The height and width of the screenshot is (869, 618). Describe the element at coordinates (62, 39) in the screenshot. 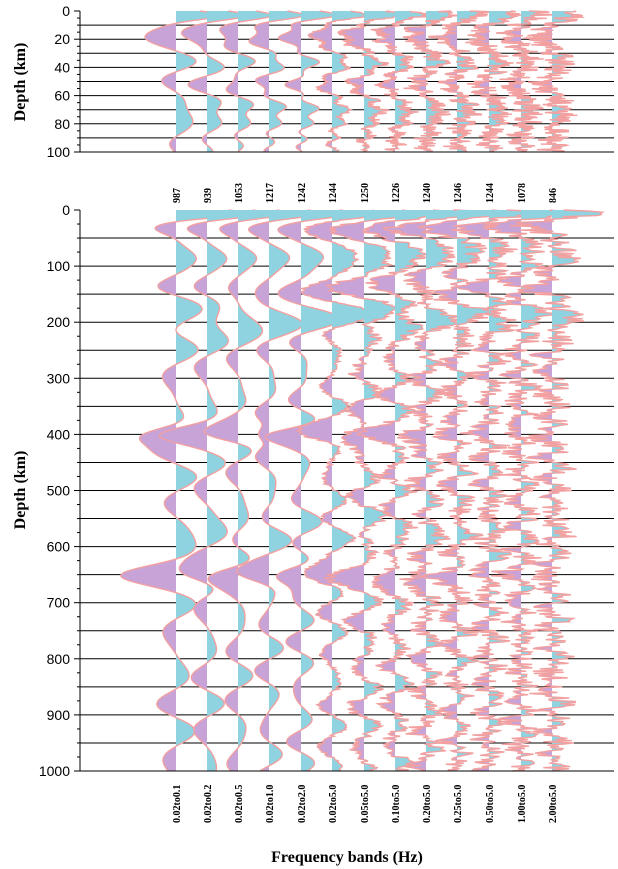

I see `top-tick-label: 20` at that location.